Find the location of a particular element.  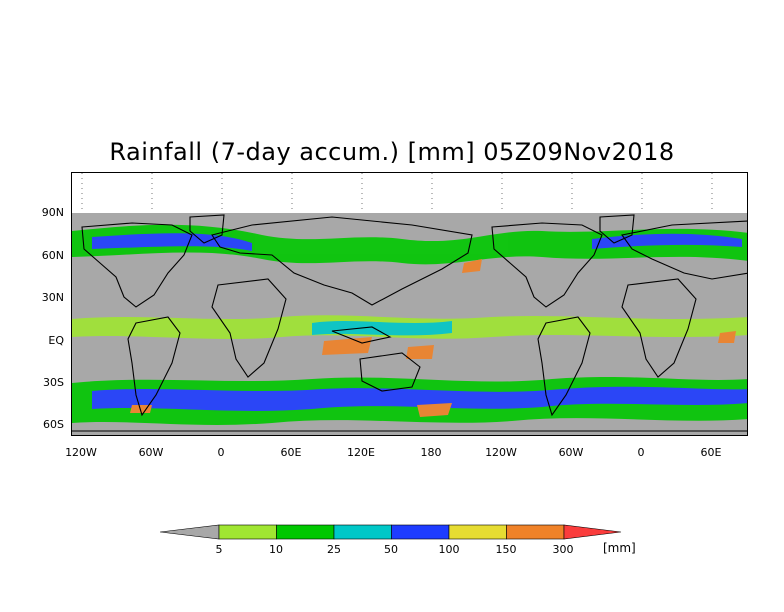

latitude-label-60s: 60S is located at coordinates (53, 424).